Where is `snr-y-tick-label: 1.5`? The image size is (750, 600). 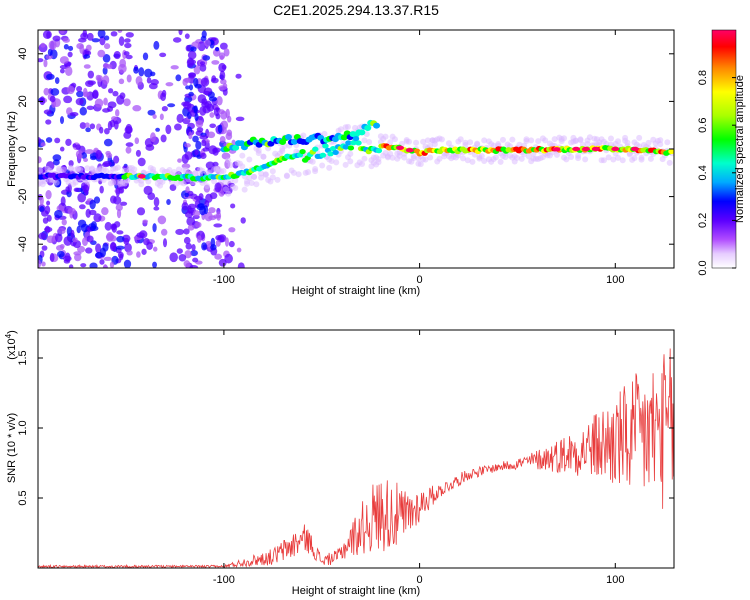
snr-y-tick-label: 1.5 is located at coordinates (23, 357).